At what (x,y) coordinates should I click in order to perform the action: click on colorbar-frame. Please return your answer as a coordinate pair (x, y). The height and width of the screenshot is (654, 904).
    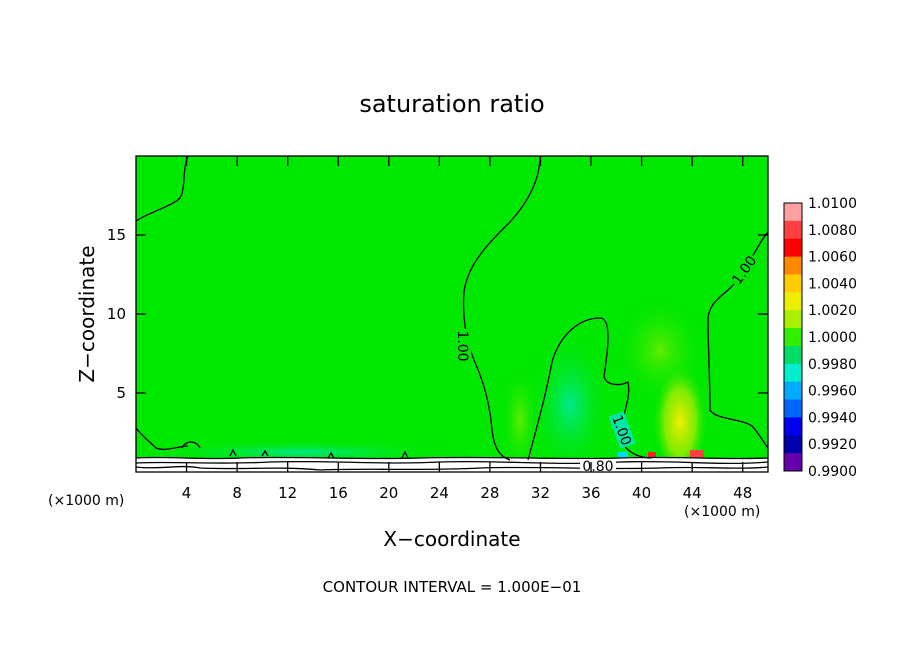
    Looking at the image, I should click on (793, 337).